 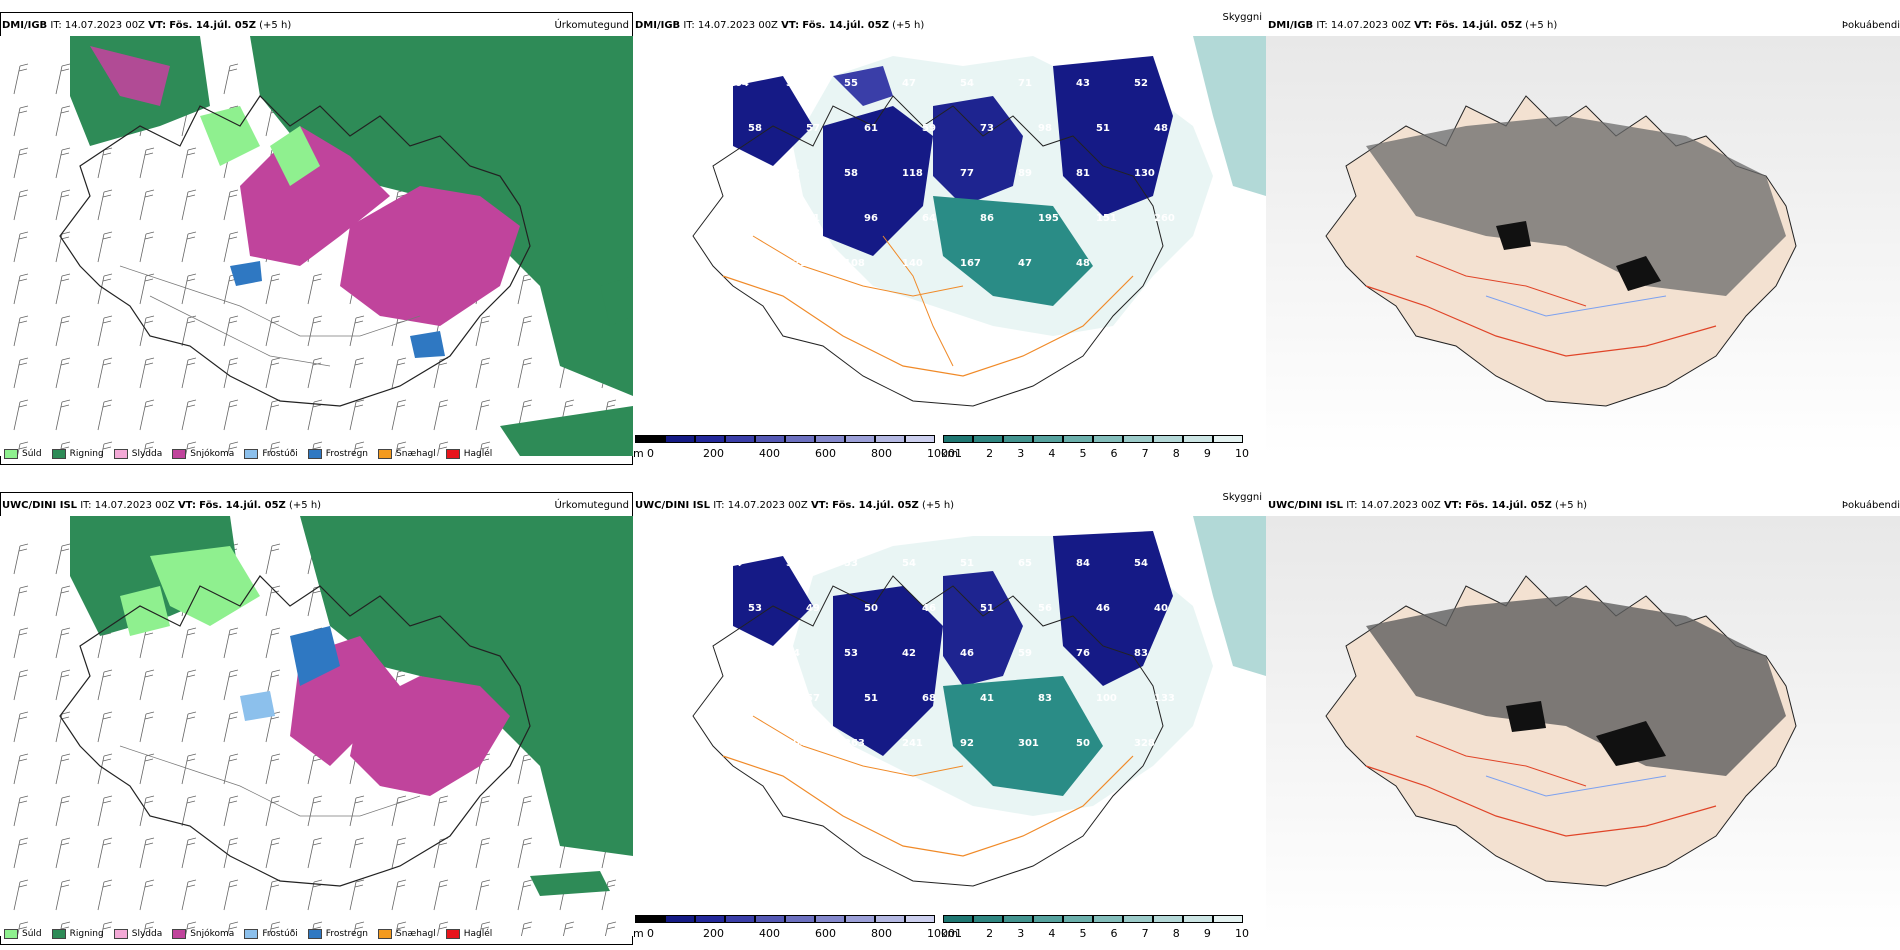 I want to click on cloud-base-label: 92, so click(x=967, y=743).